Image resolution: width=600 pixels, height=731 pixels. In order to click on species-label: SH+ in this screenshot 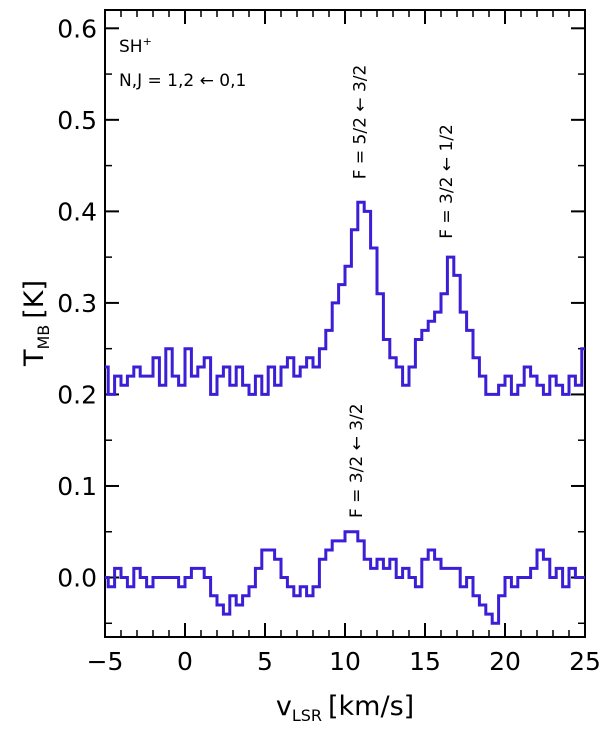, I will do `click(135, 46)`.